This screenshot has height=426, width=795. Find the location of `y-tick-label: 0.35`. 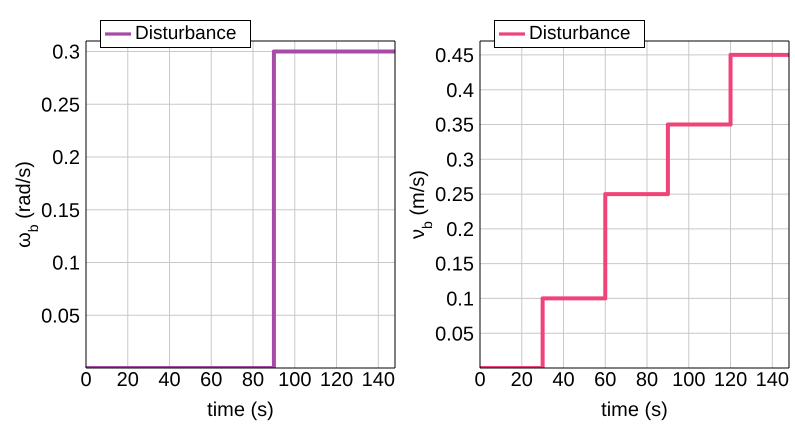

y-tick-label: 0.35 is located at coordinates (454, 125).